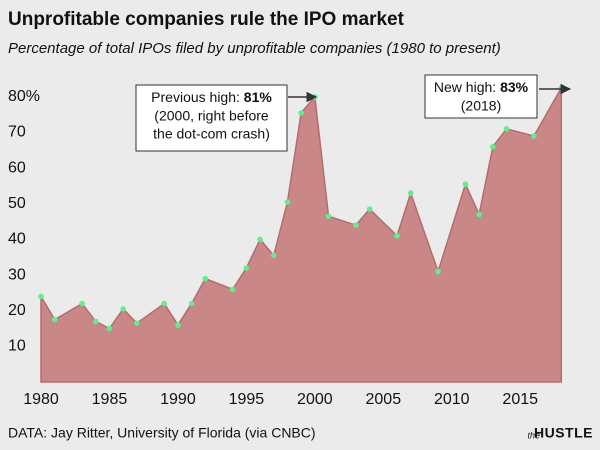 The image size is (600, 450). I want to click on y-tick-label: 60, so click(17, 167).